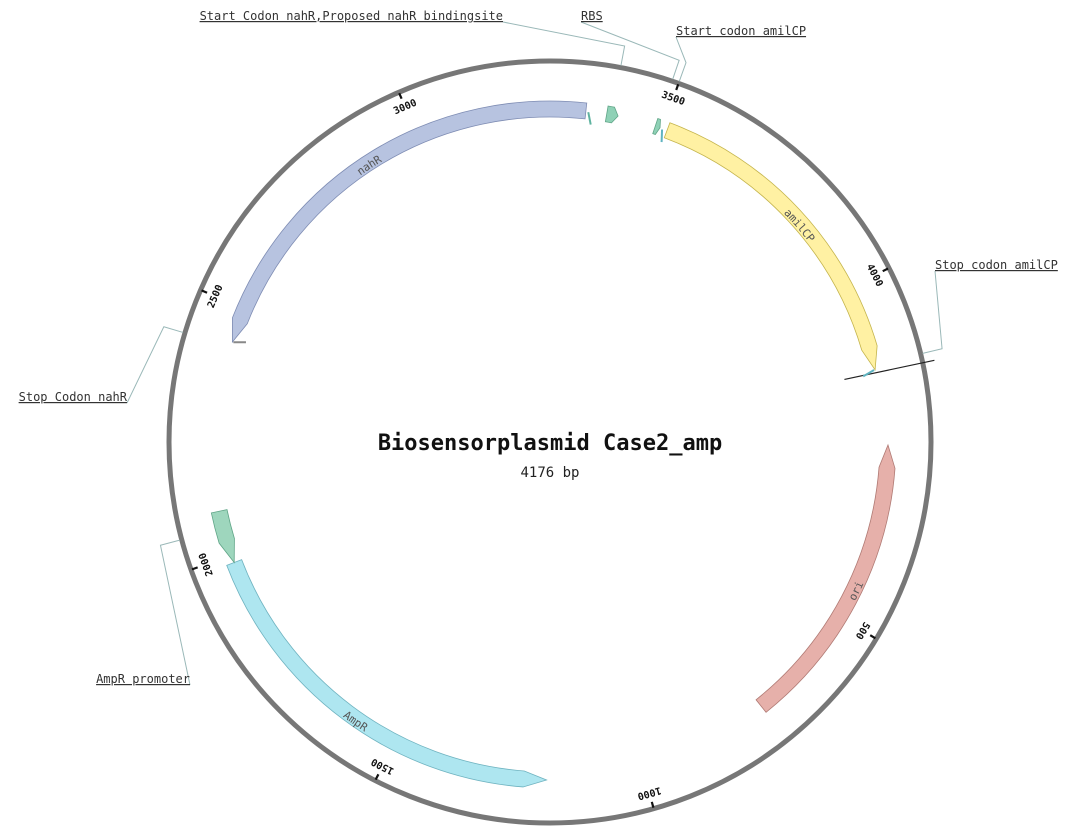  I want to click on feature-nahr, so click(409, 222).